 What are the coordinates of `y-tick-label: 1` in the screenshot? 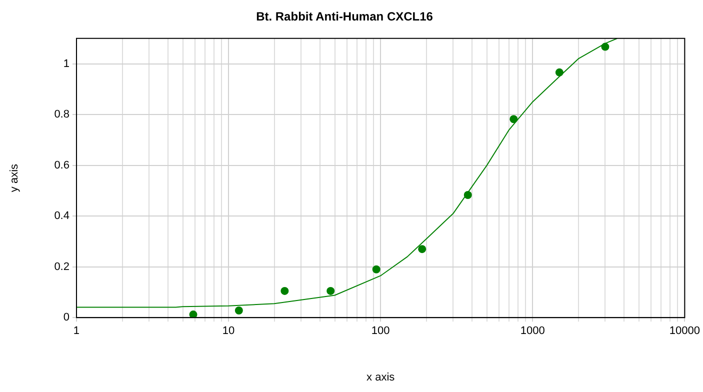 It's located at (66, 64).